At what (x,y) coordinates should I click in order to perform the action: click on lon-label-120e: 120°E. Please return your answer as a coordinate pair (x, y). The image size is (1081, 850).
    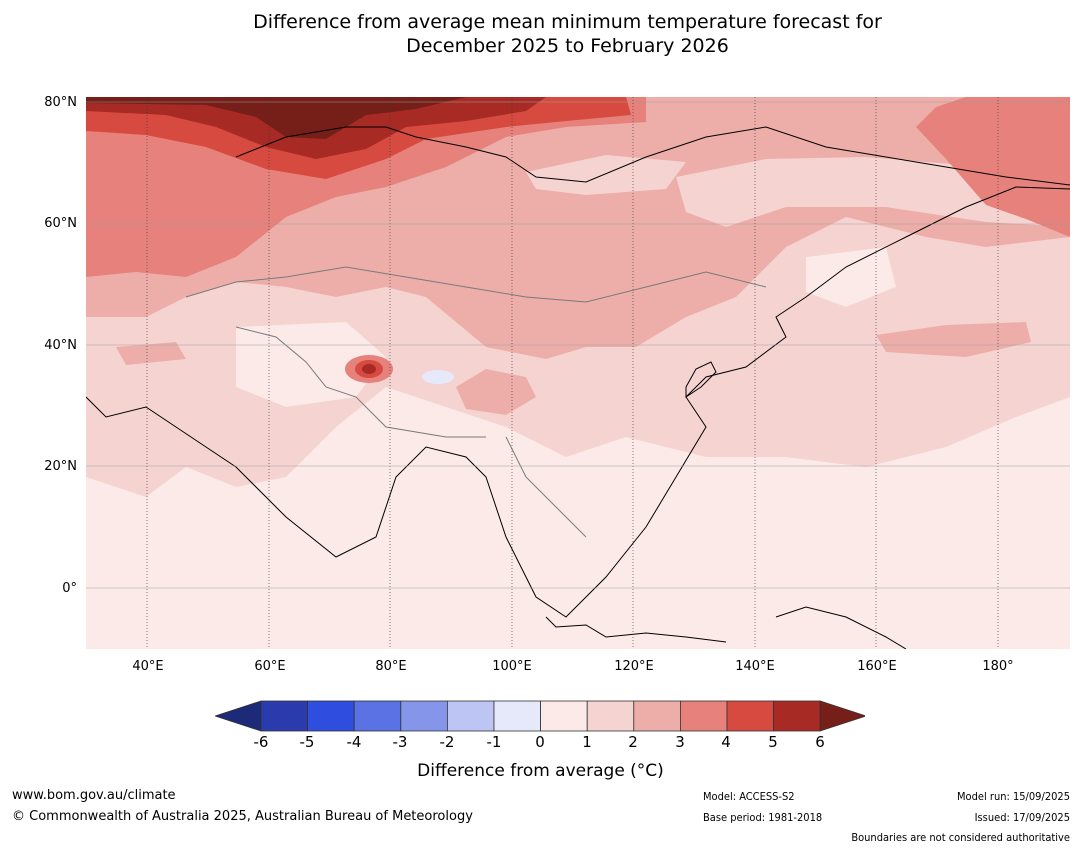
    Looking at the image, I should click on (634, 666).